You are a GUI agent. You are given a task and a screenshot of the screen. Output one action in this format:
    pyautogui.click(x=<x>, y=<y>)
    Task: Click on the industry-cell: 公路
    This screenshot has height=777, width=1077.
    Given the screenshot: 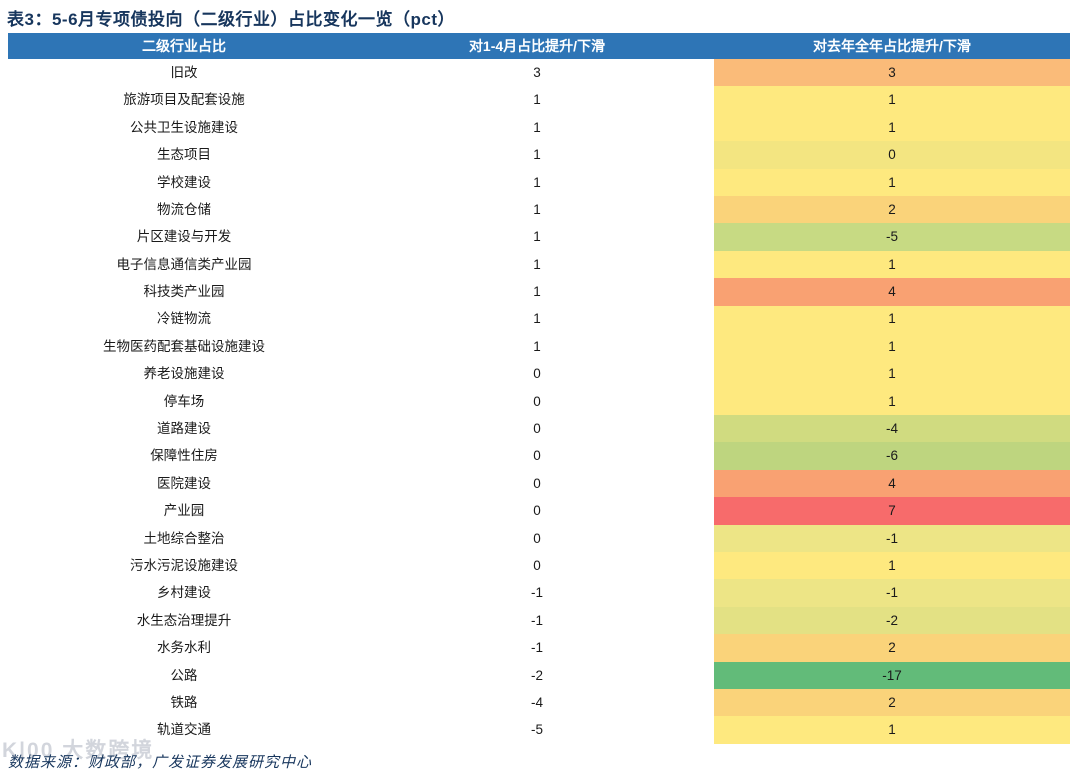 What is the action you would take?
    pyautogui.click(x=184, y=675)
    